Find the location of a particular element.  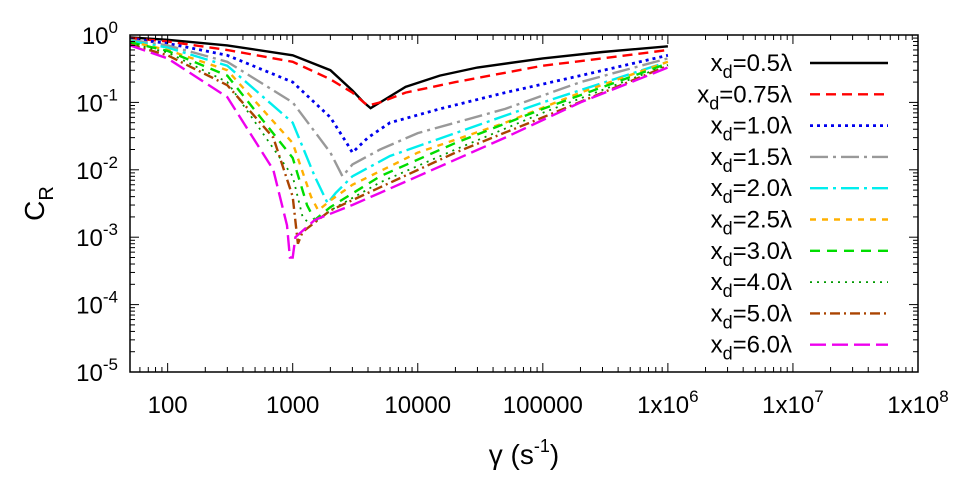

legend-label-7: xd=4.0λ is located at coordinates (751, 285).